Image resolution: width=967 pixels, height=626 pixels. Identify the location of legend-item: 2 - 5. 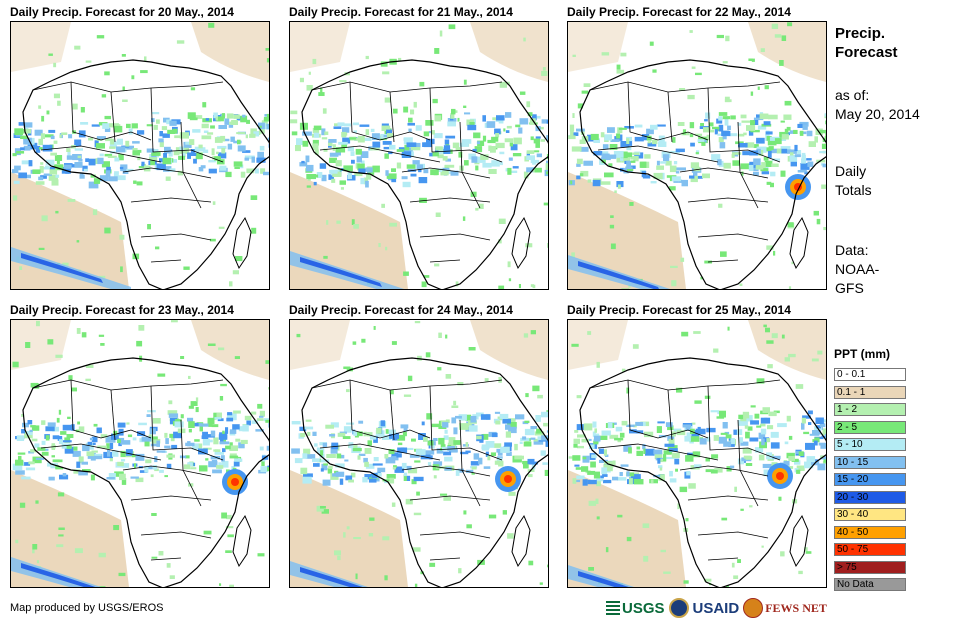
(896, 428).